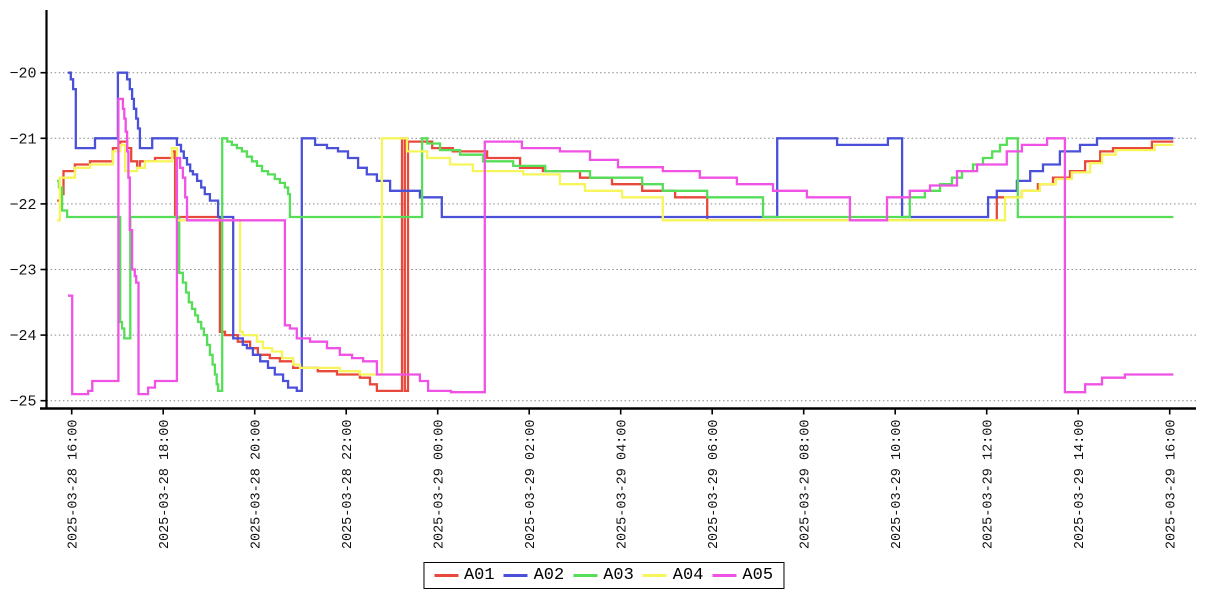 The image size is (1207, 600). Describe the element at coordinates (257, 485) in the screenshot. I see `x-tick-label: 2025-03-28 20:00` at that location.